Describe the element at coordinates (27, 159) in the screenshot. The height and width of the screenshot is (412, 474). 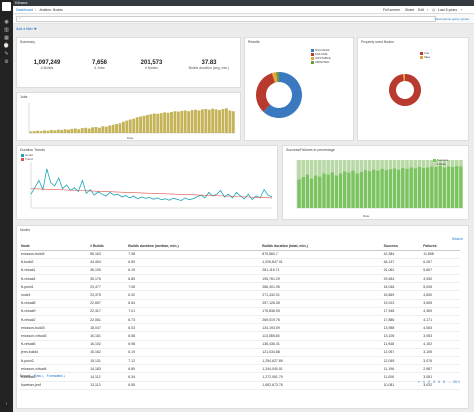
I see `legend-item: Trend` at that location.